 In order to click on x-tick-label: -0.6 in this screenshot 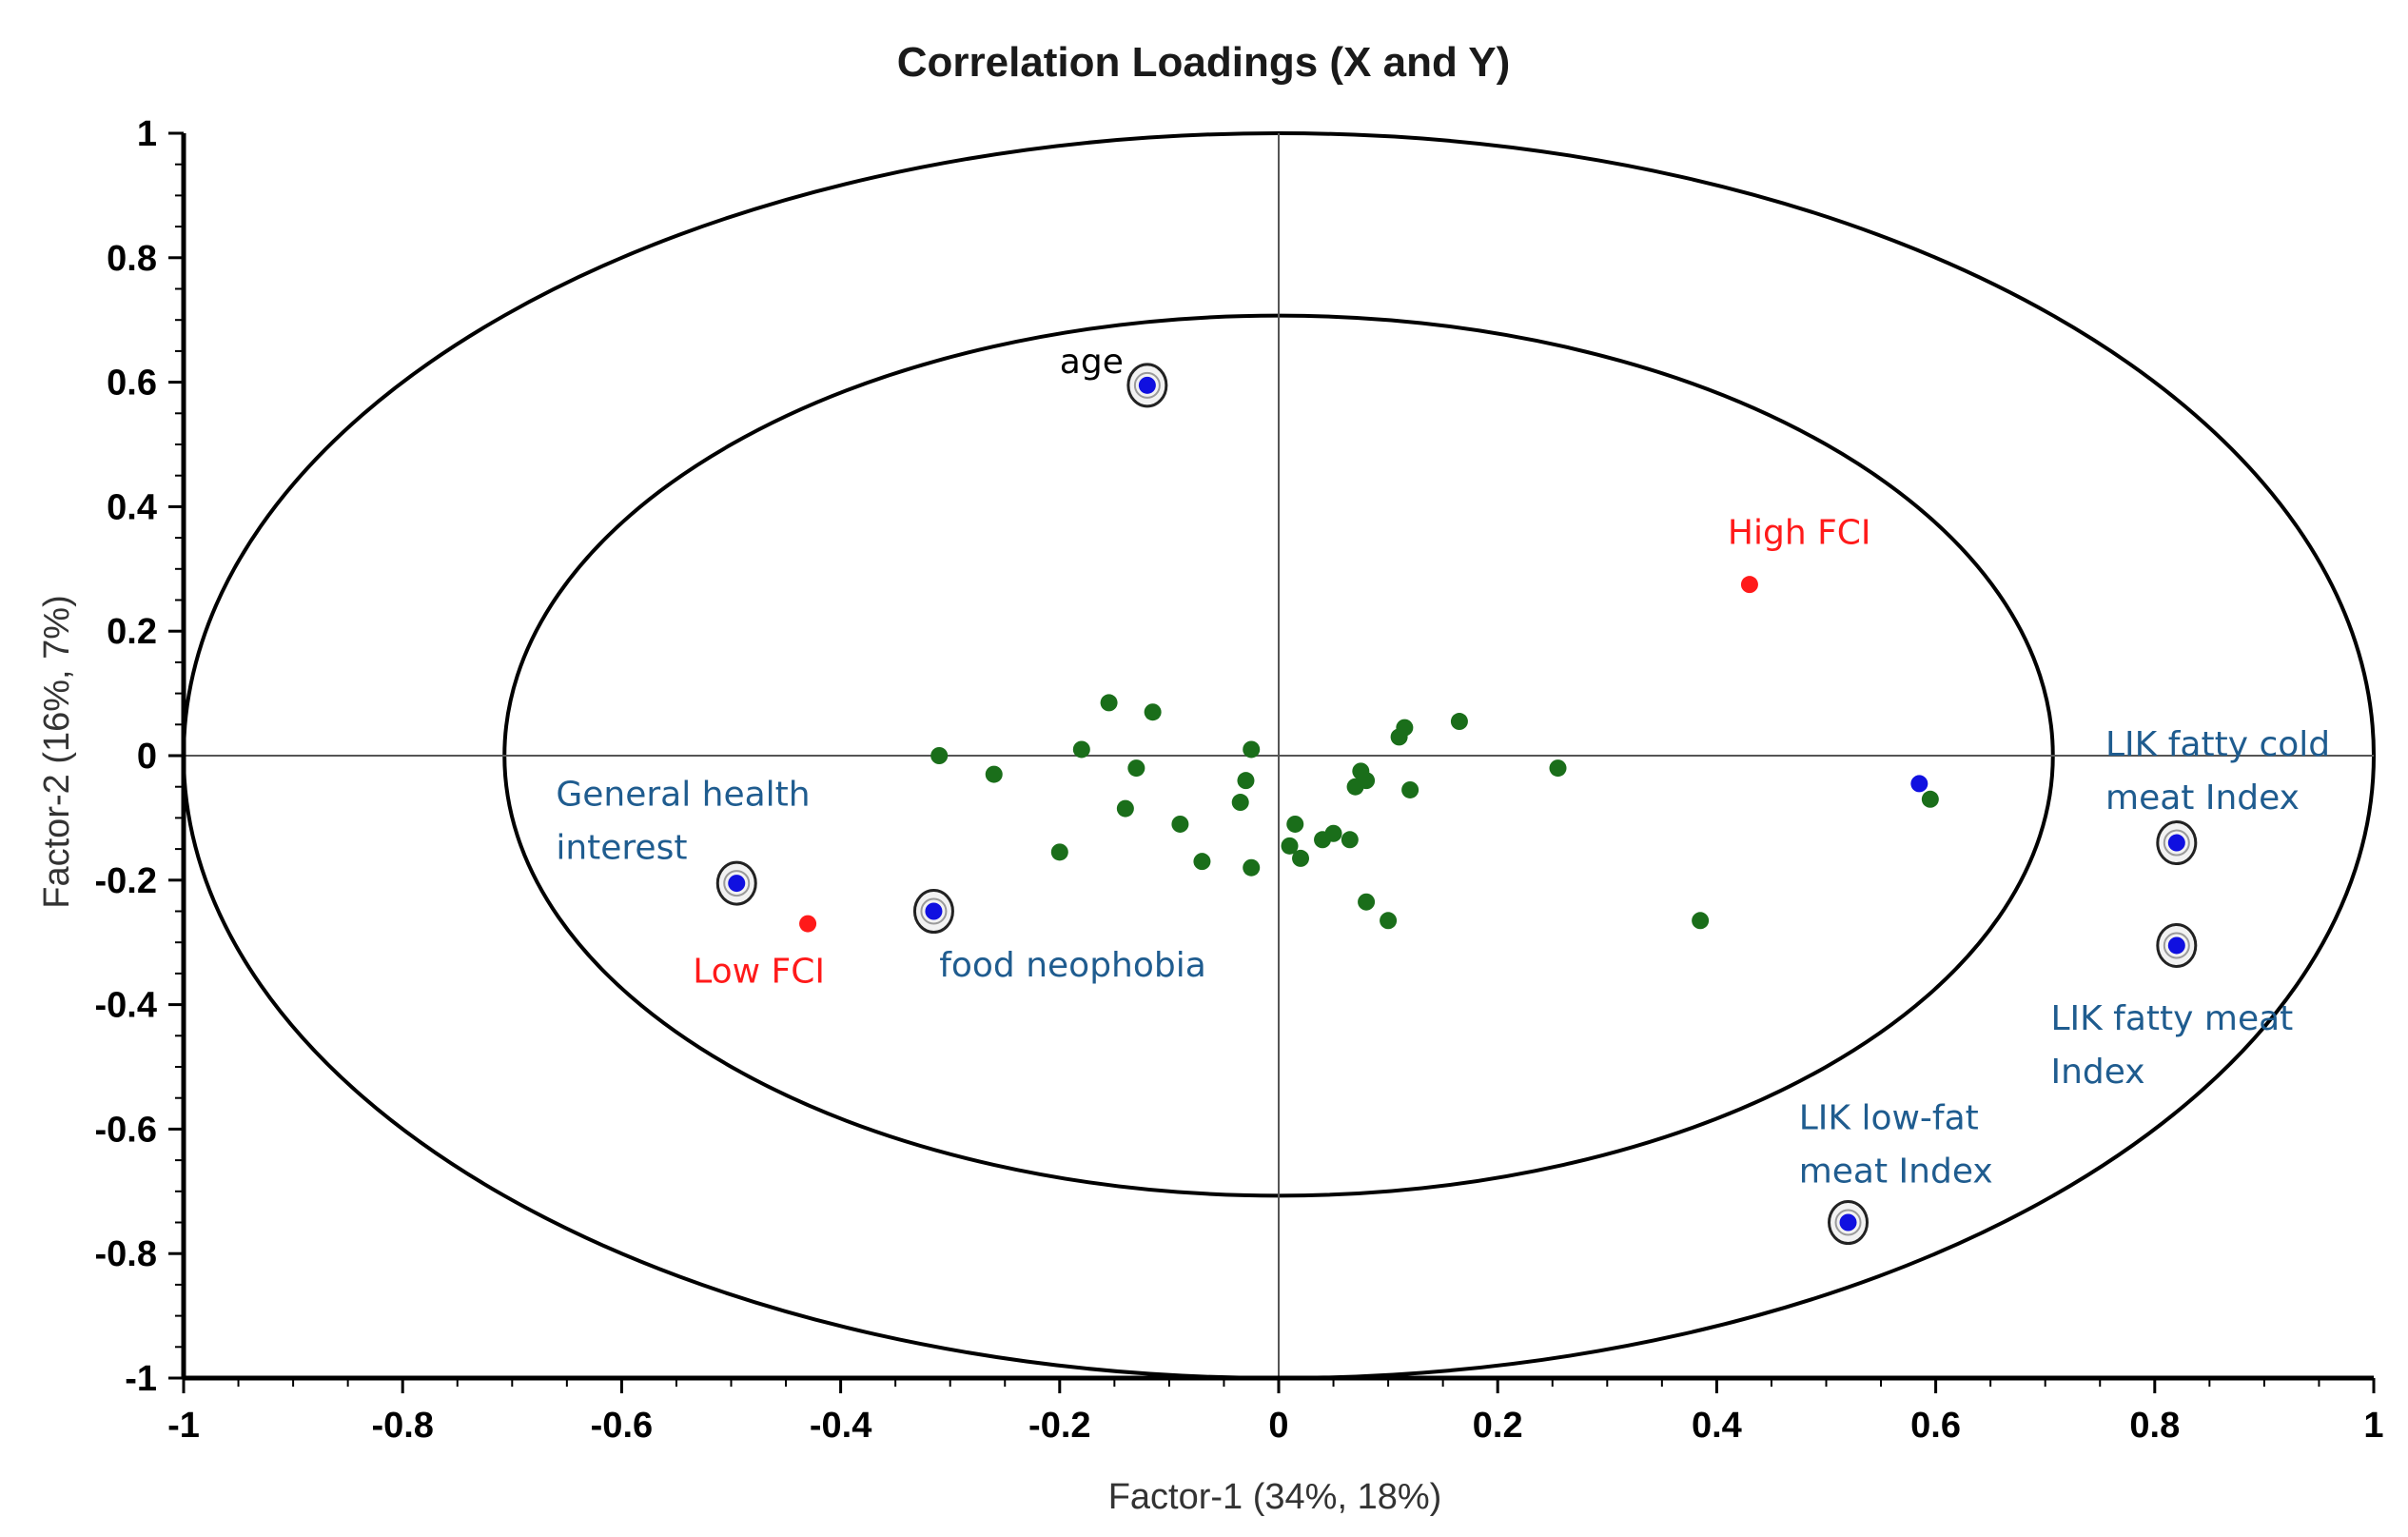, I will do `click(622, 1426)`.